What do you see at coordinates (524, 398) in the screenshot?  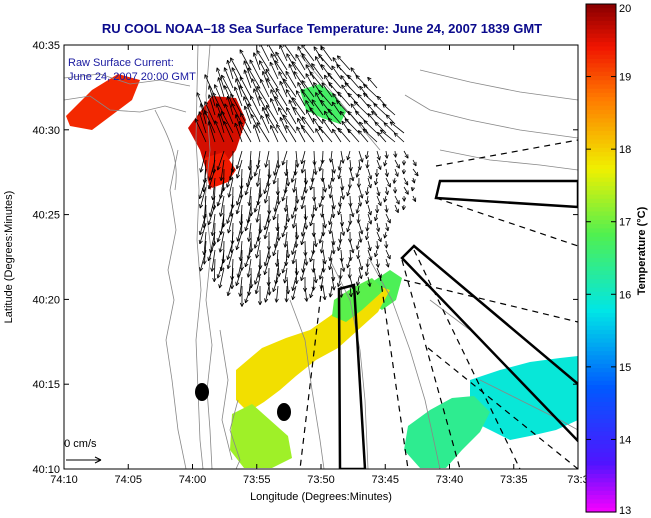 I see `sst-patch-east-cyan` at bounding box center [524, 398].